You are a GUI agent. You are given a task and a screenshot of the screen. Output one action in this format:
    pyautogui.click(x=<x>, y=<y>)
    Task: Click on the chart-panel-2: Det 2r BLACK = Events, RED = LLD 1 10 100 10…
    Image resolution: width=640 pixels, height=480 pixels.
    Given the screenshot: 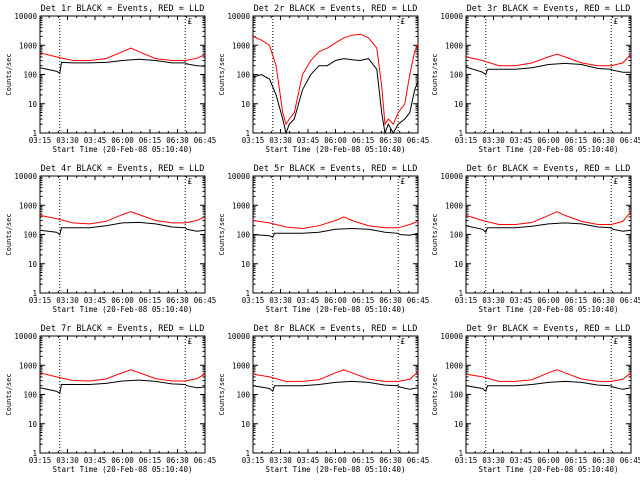 What is the action you would take?
    pyautogui.click(x=323, y=79)
    